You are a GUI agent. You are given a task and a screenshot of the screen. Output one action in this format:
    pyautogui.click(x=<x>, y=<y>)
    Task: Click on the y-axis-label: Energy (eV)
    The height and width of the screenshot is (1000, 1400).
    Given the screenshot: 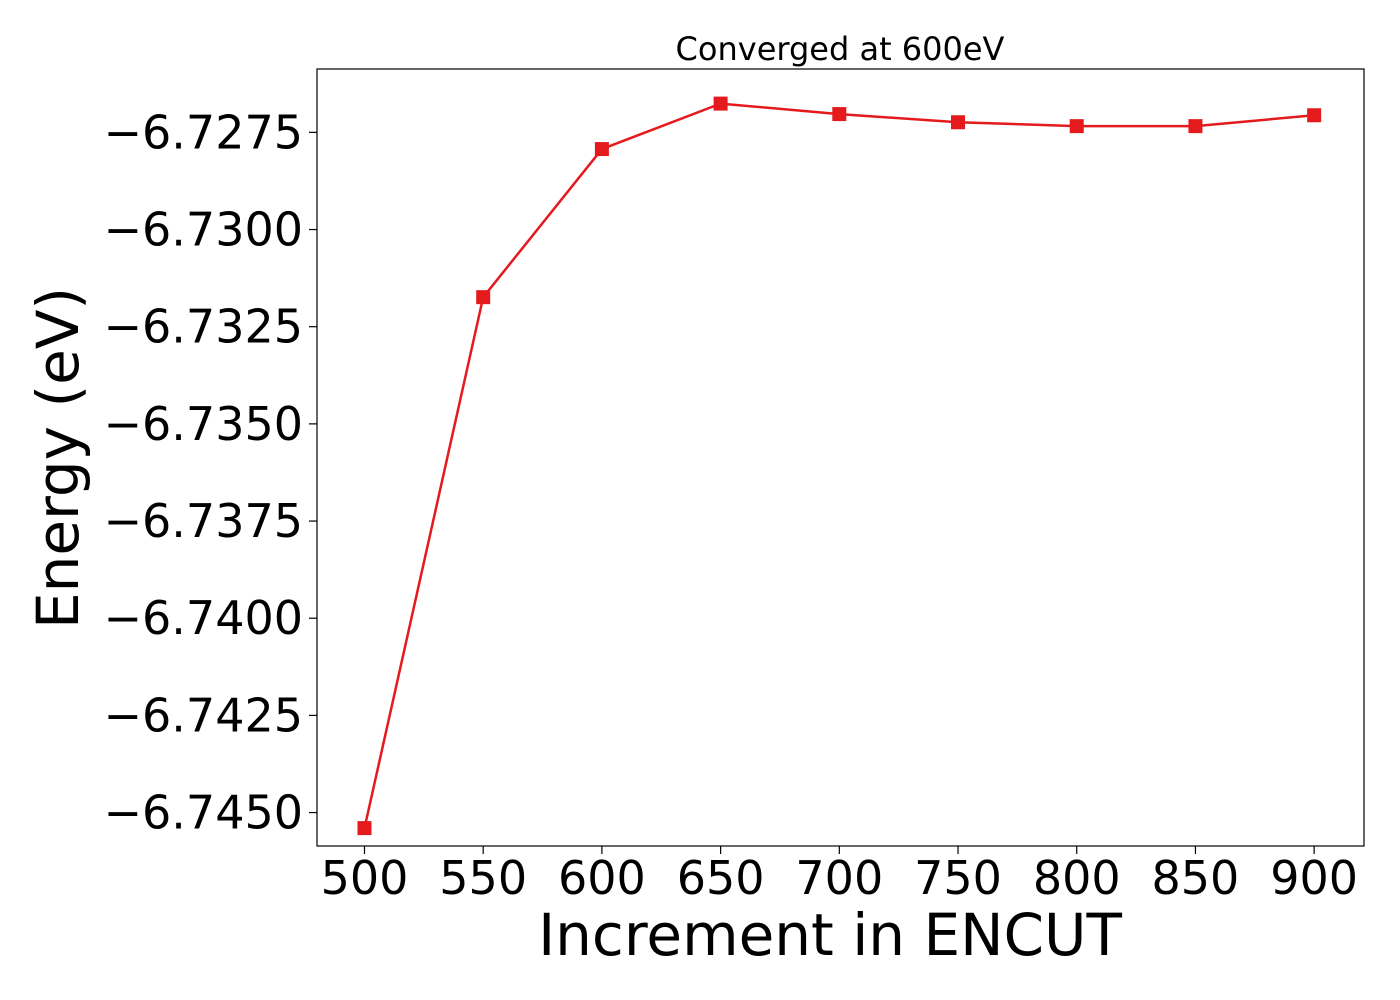 What is the action you would take?
    pyautogui.click(x=58, y=458)
    